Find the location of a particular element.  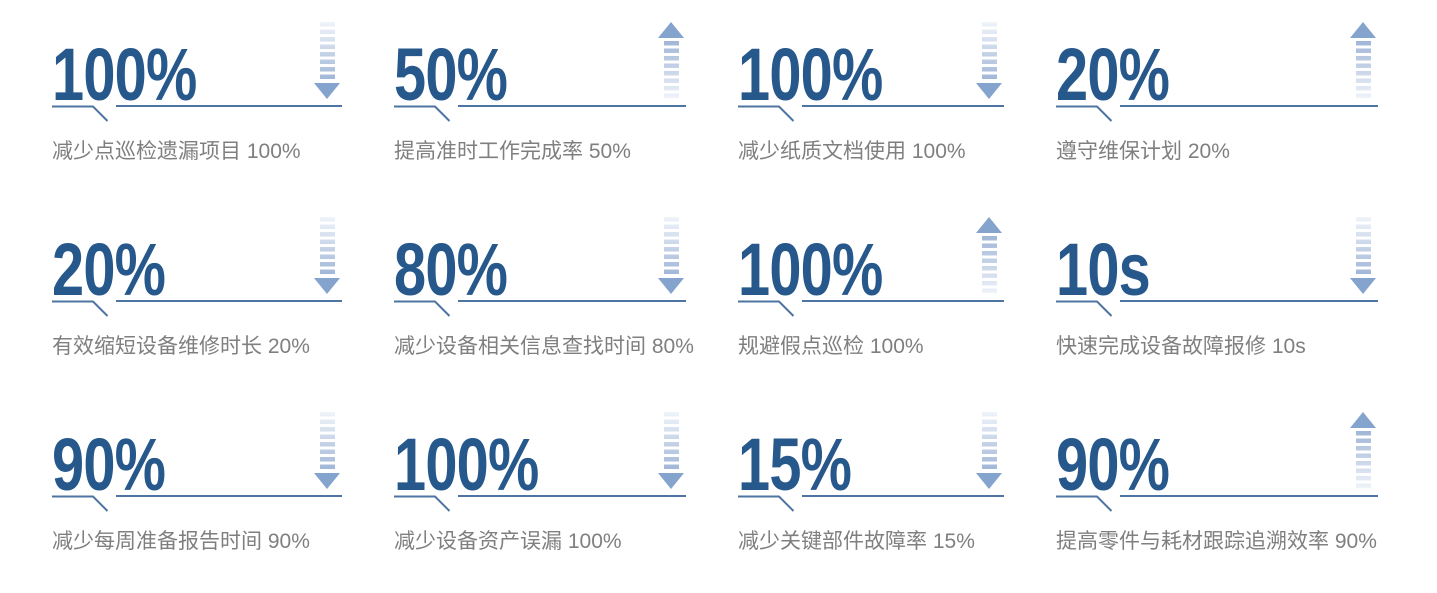

stat-label: 提高零件与耗材跟踪追溯效率 90% is located at coordinates (1216, 541).